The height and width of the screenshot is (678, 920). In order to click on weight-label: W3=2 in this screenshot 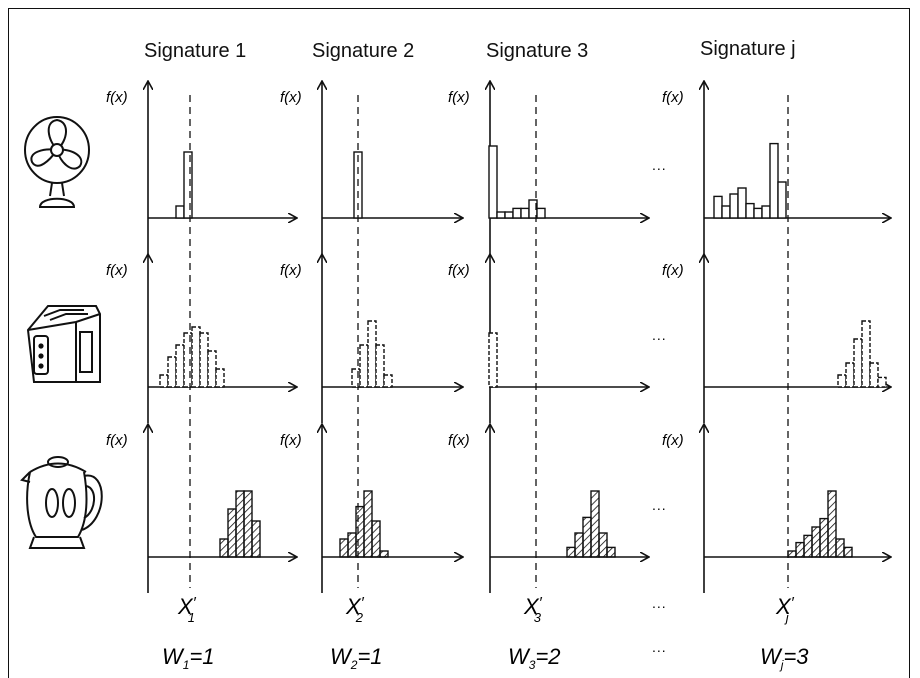, I will do `click(534, 658)`.